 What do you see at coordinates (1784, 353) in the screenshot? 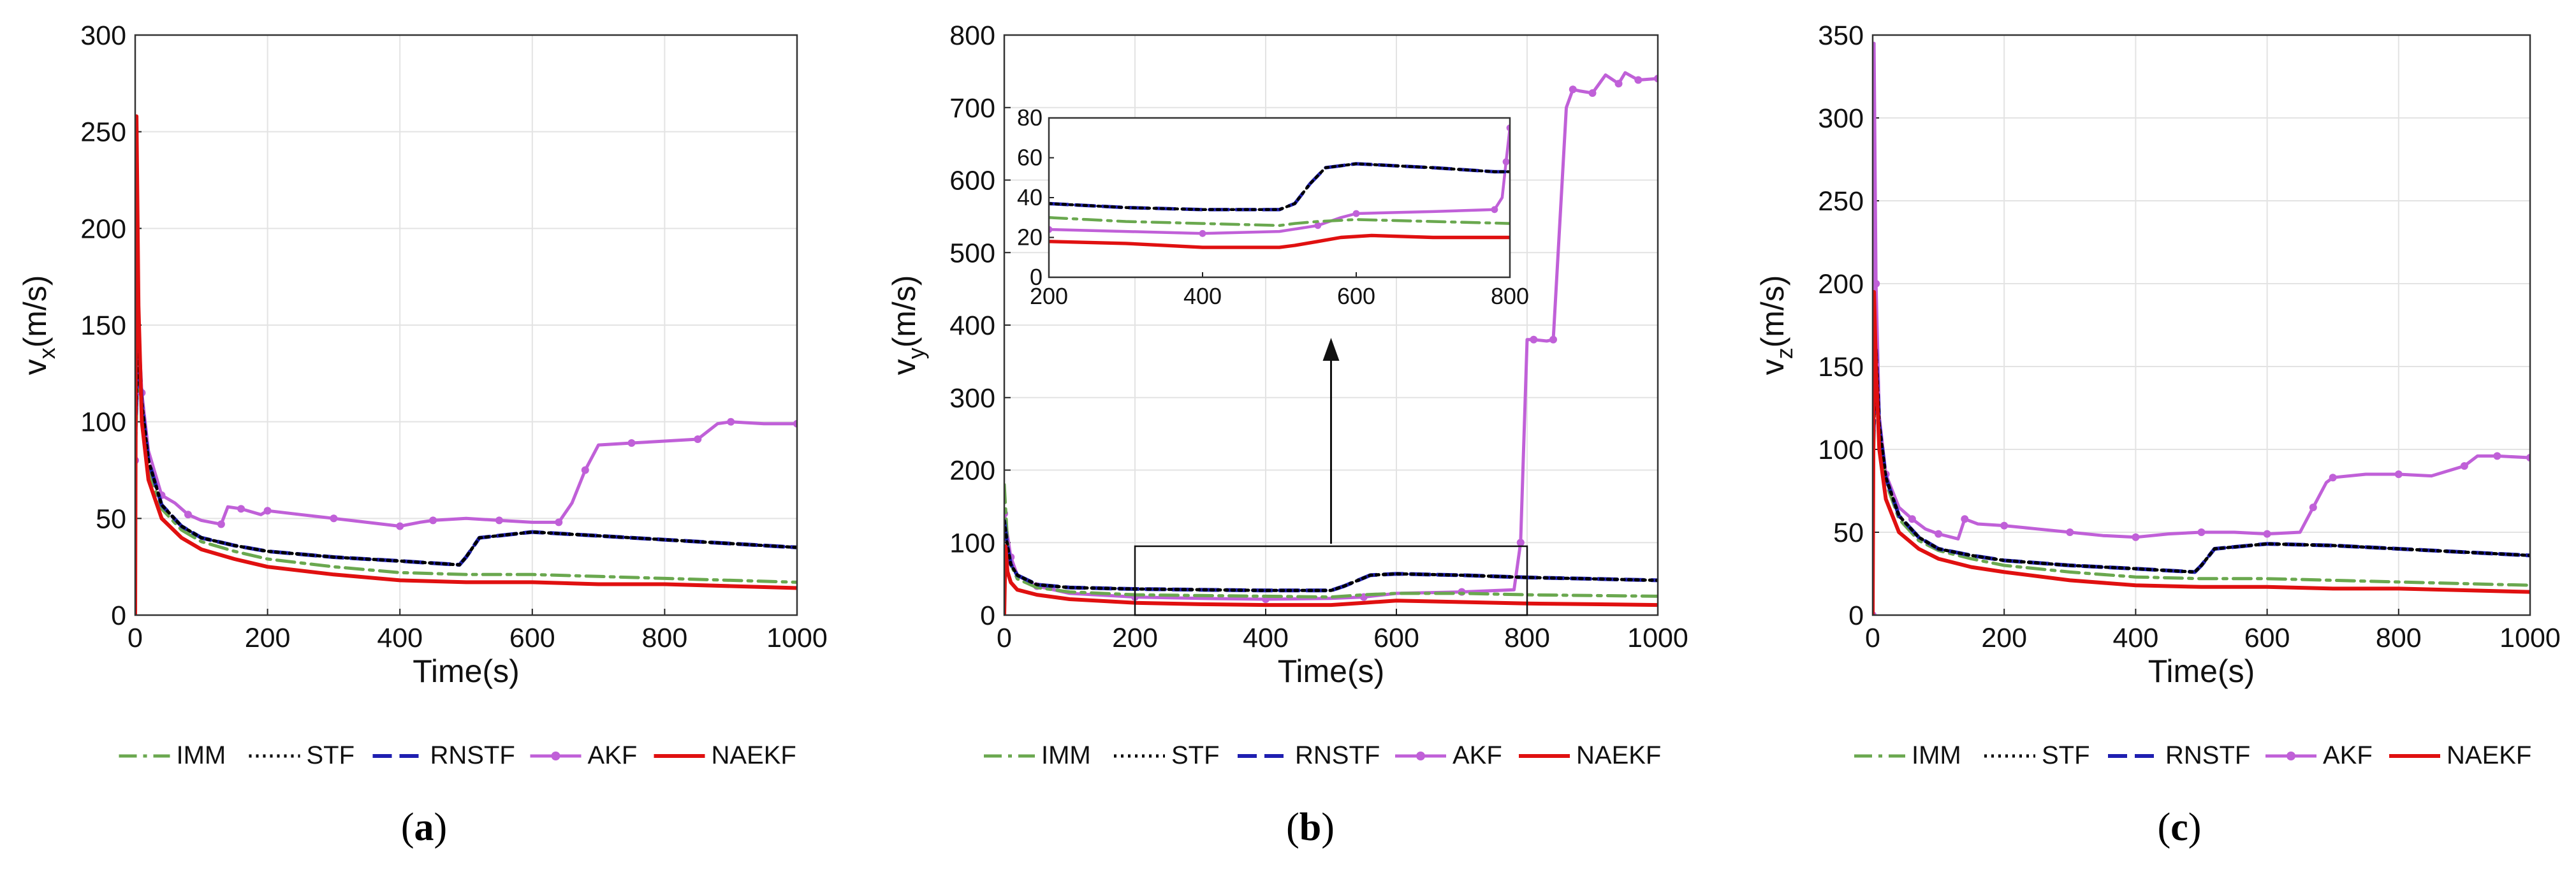
I see `y-label-sub: z` at bounding box center [1784, 353].